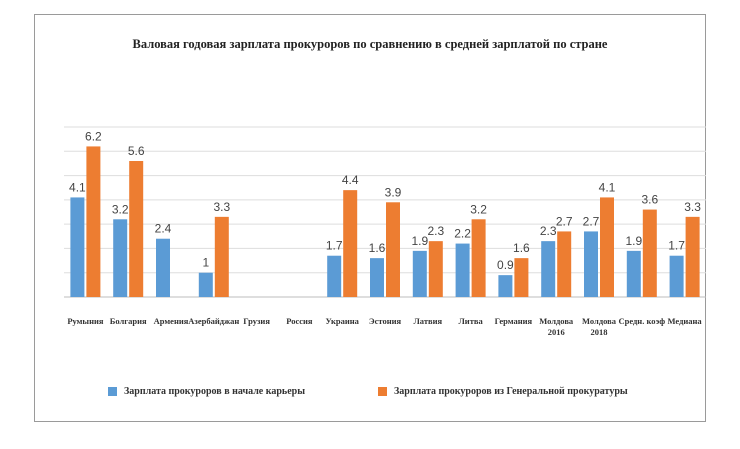  What do you see at coordinates (649, 200) in the screenshot?
I see `data-label: 3.6` at bounding box center [649, 200].